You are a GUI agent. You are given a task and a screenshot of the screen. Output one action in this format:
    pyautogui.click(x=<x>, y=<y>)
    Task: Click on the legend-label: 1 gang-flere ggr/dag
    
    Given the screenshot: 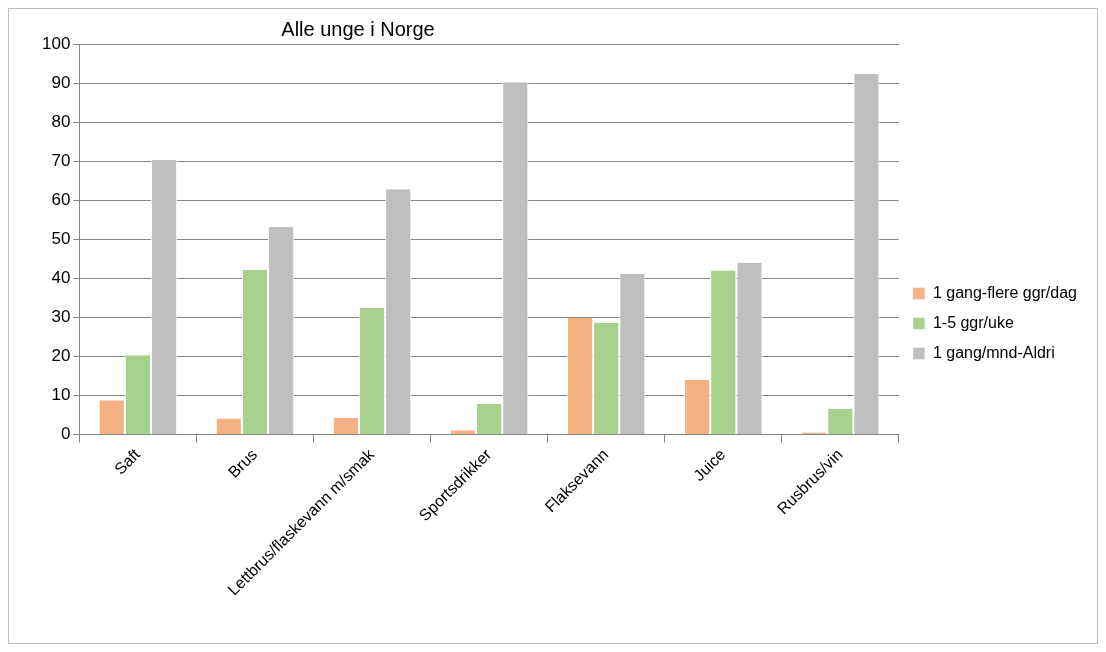 What is the action you would take?
    pyautogui.click(x=1005, y=292)
    